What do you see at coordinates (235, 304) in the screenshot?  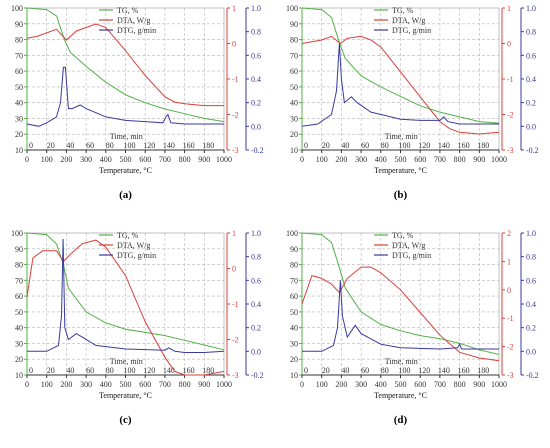 I see `y-tick-label-dta: -1` at bounding box center [235, 304].